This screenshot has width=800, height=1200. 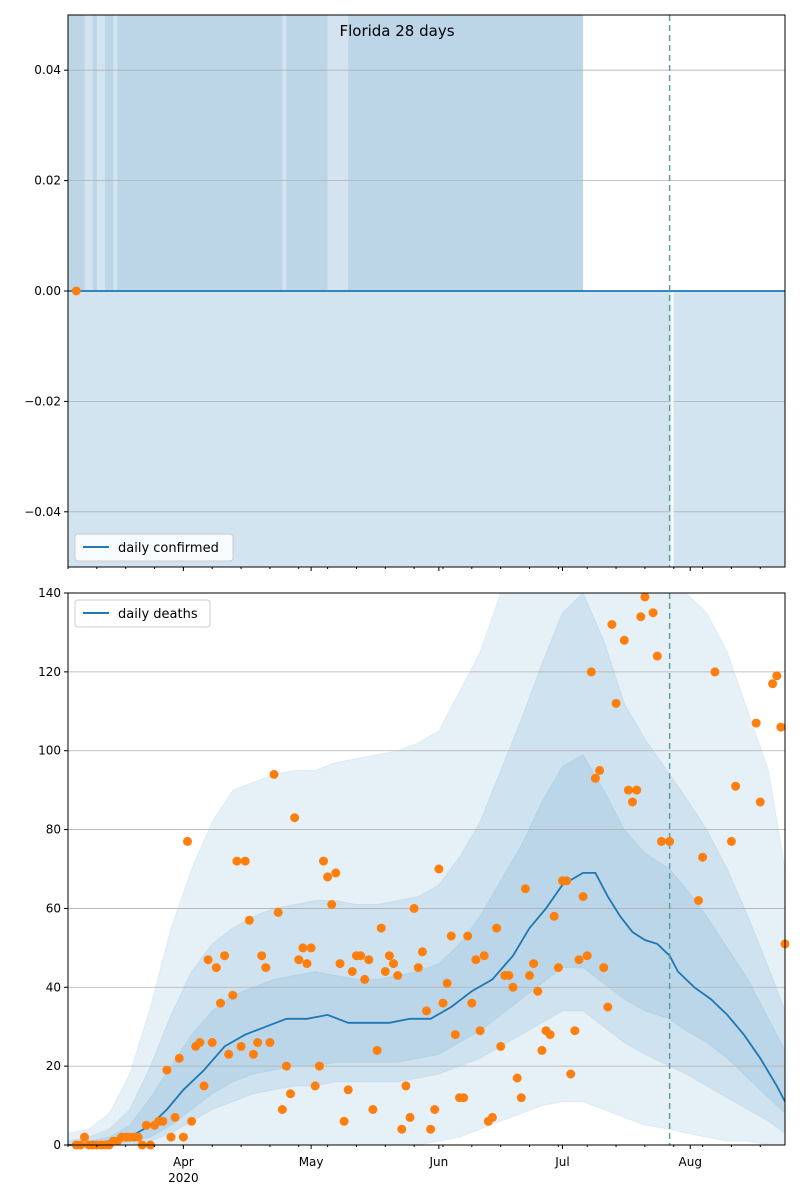 I want to click on y-tick-label: −0.04, so click(x=42, y=512).